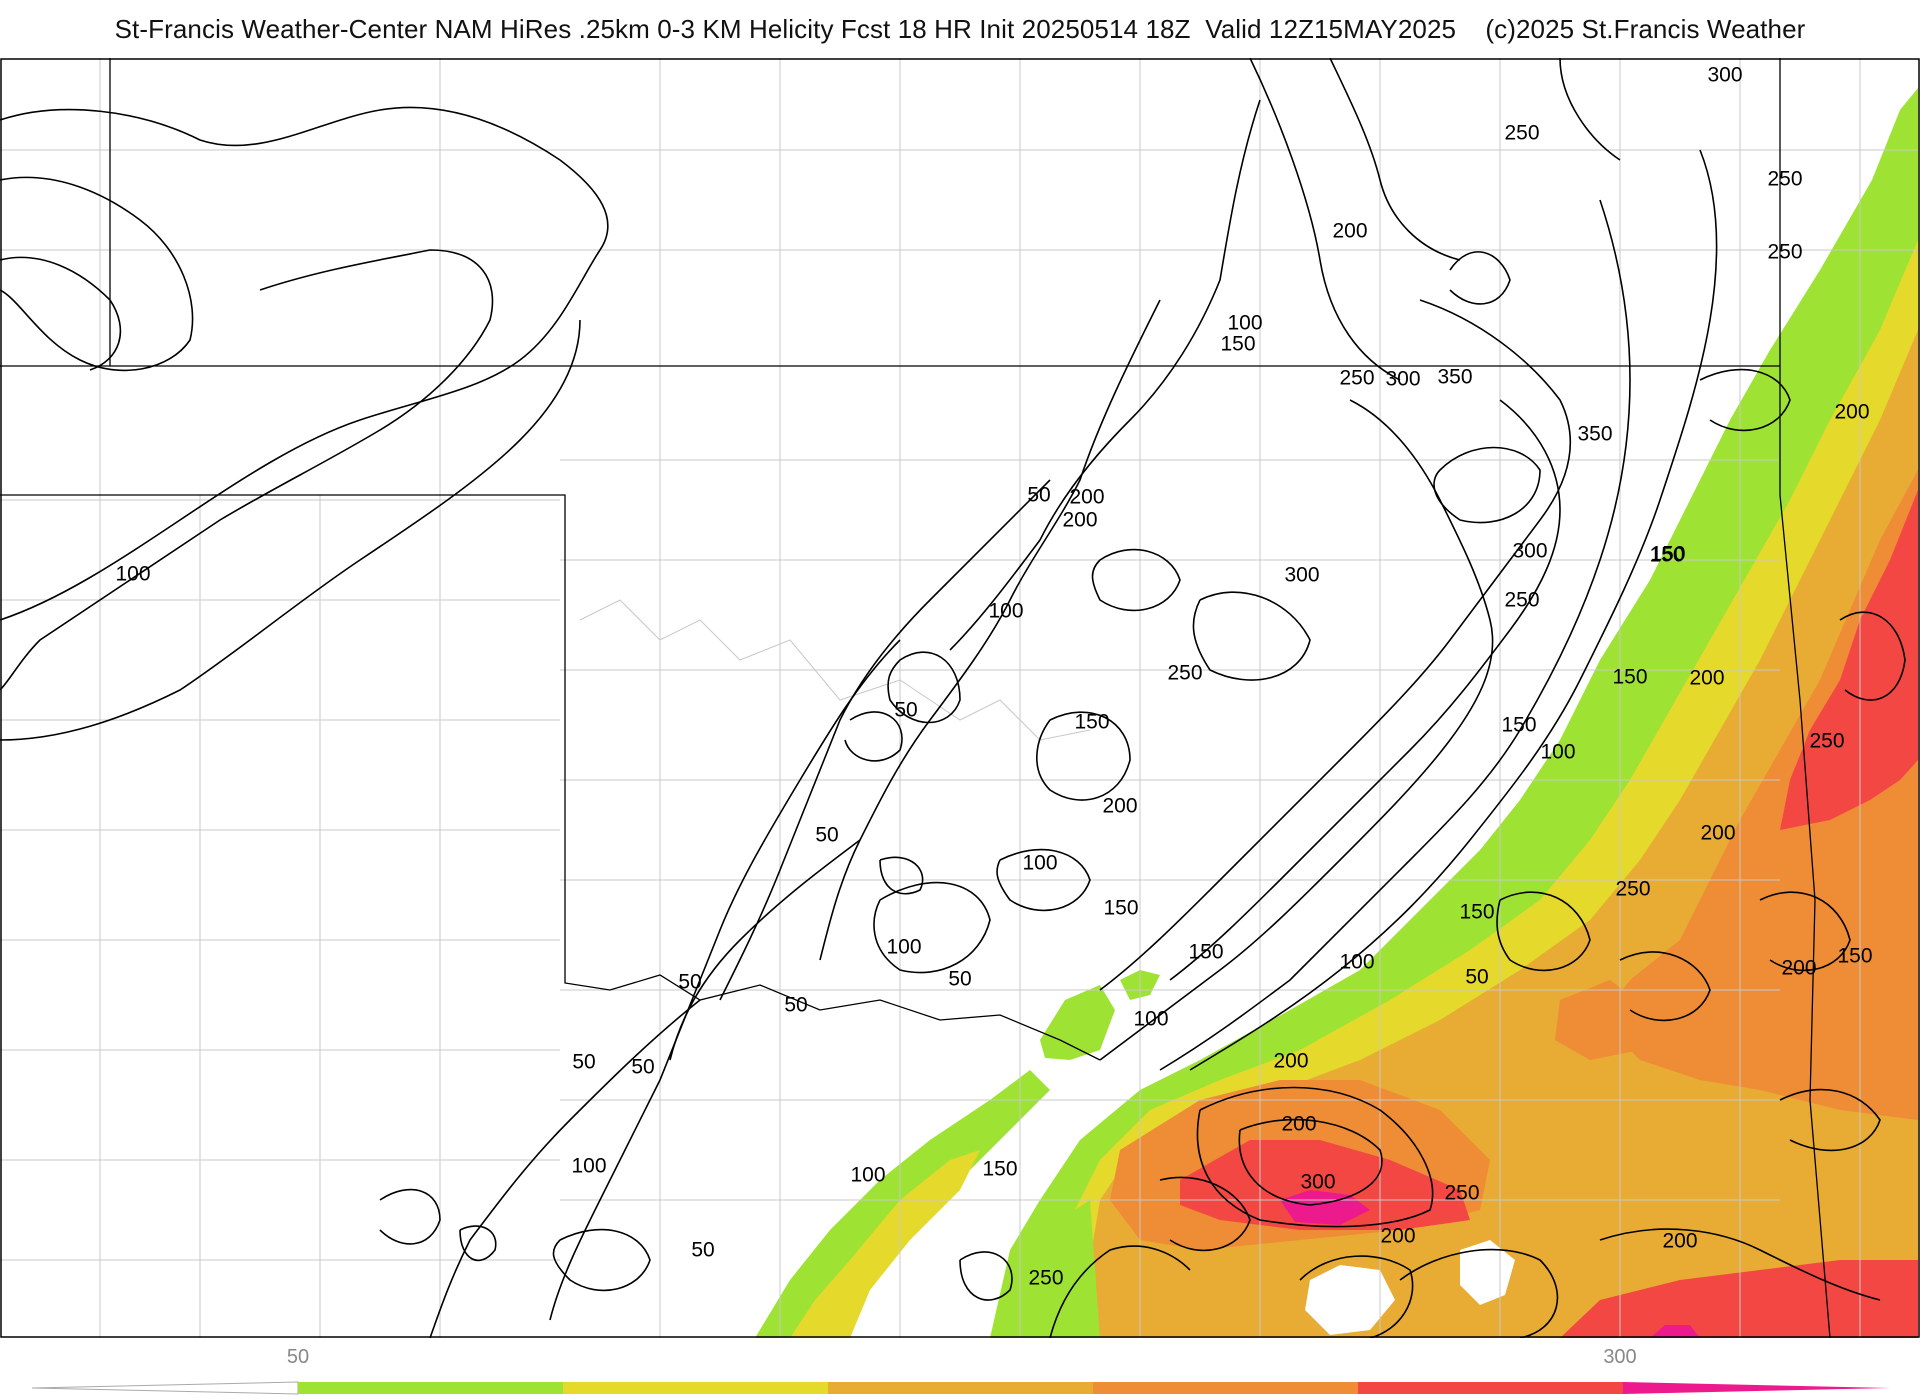 The height and width of the screenshot is (1400, 1920). I want to click on shade-red-south, so click(1325, 1185).